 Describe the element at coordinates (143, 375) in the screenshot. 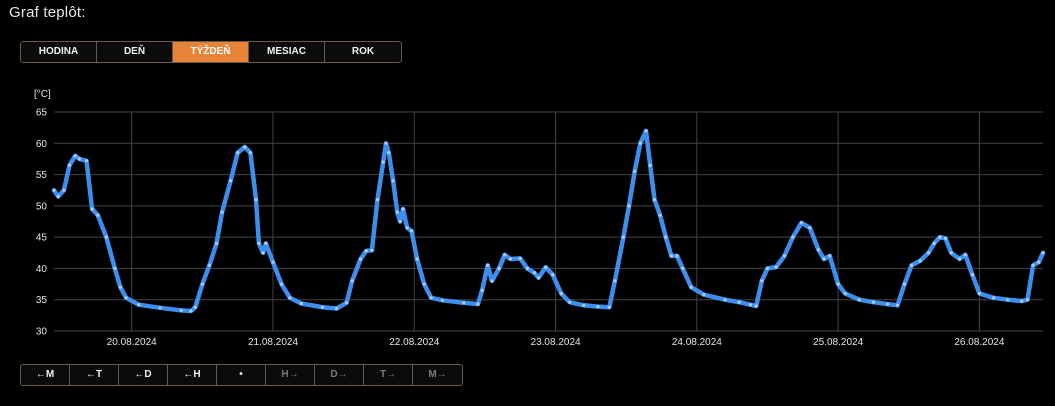

I see `back-day-button: ←D` at that location.